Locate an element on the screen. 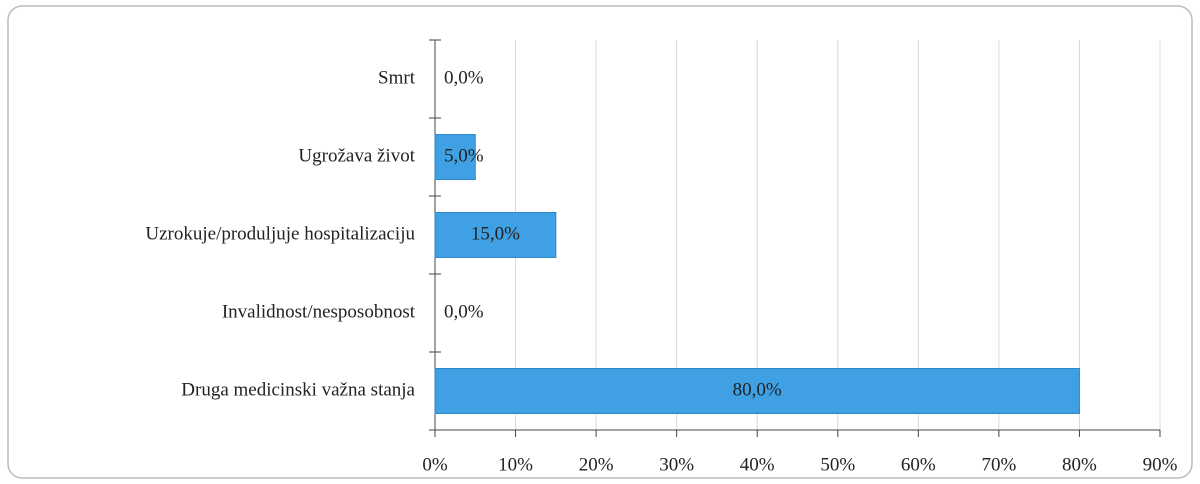 The image size is (1200, 484). y-tick-label: Smrt is located at coordinates (397, 77).